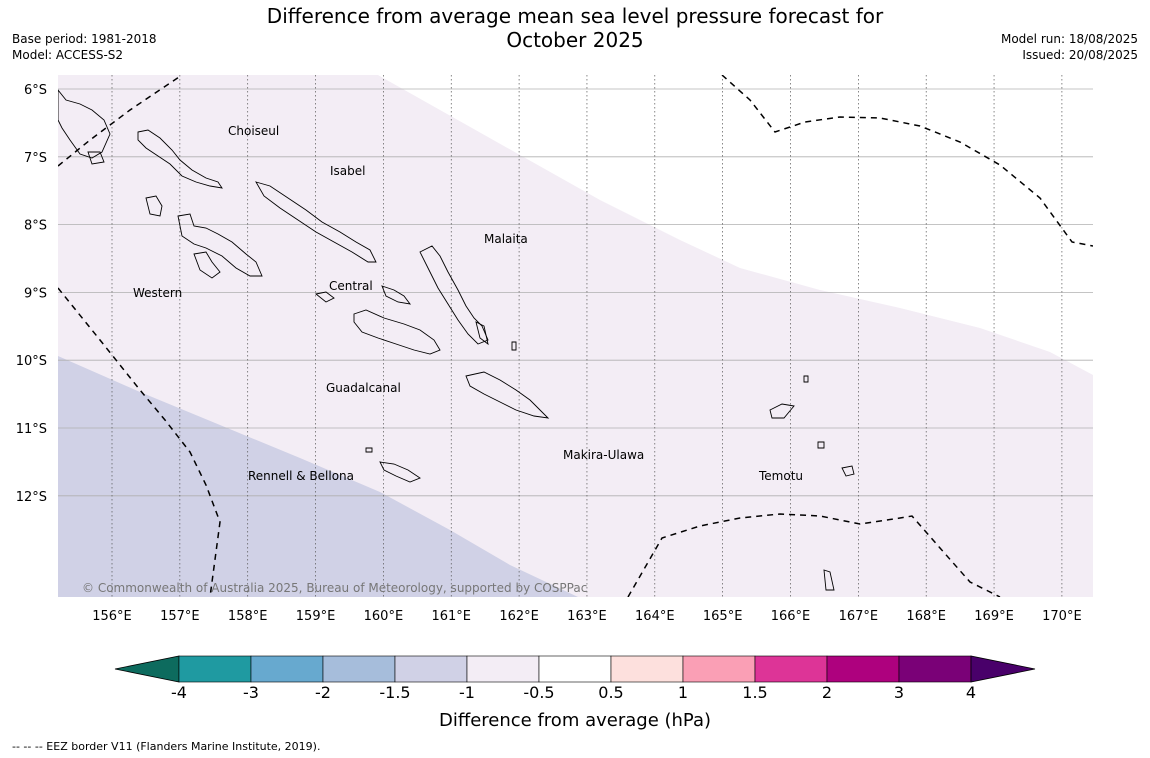 The width and height of the screenshot is (1150, 758). Describe the element at coordinates (31, 429) in the screenshot. I see `lat-label: 11°S` at that location.